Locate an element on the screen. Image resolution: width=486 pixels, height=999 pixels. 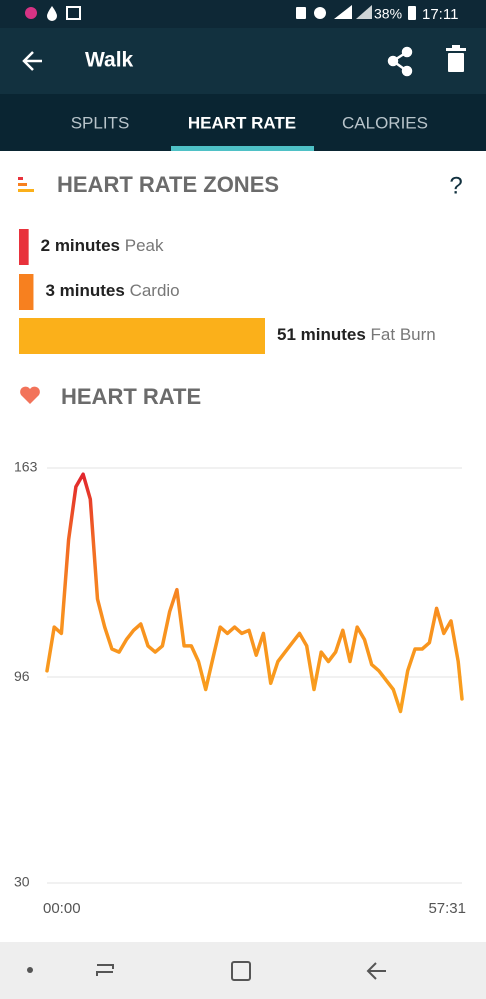
tab: CALORIES is located at coordinates (385, 122).